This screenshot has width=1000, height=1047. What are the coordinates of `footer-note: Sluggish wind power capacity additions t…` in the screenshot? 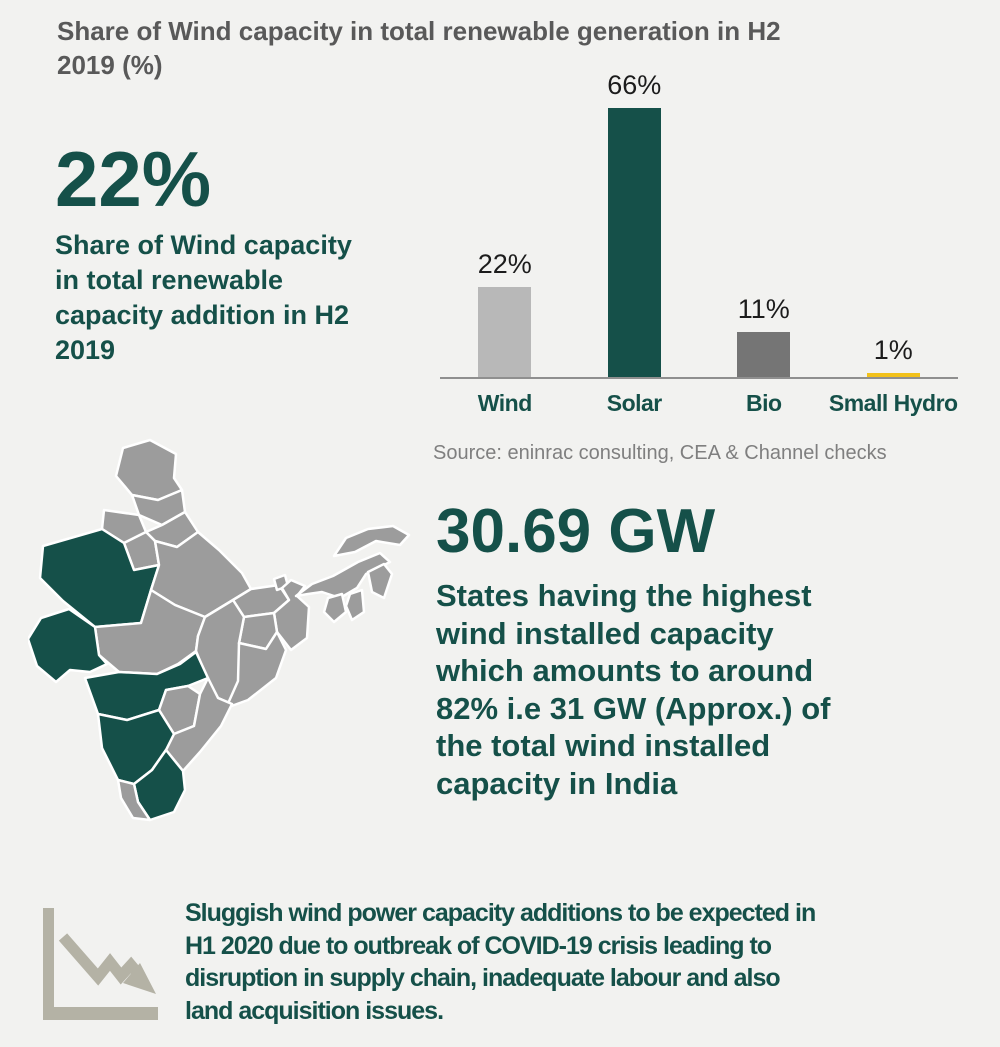 It's located at (500, 962).